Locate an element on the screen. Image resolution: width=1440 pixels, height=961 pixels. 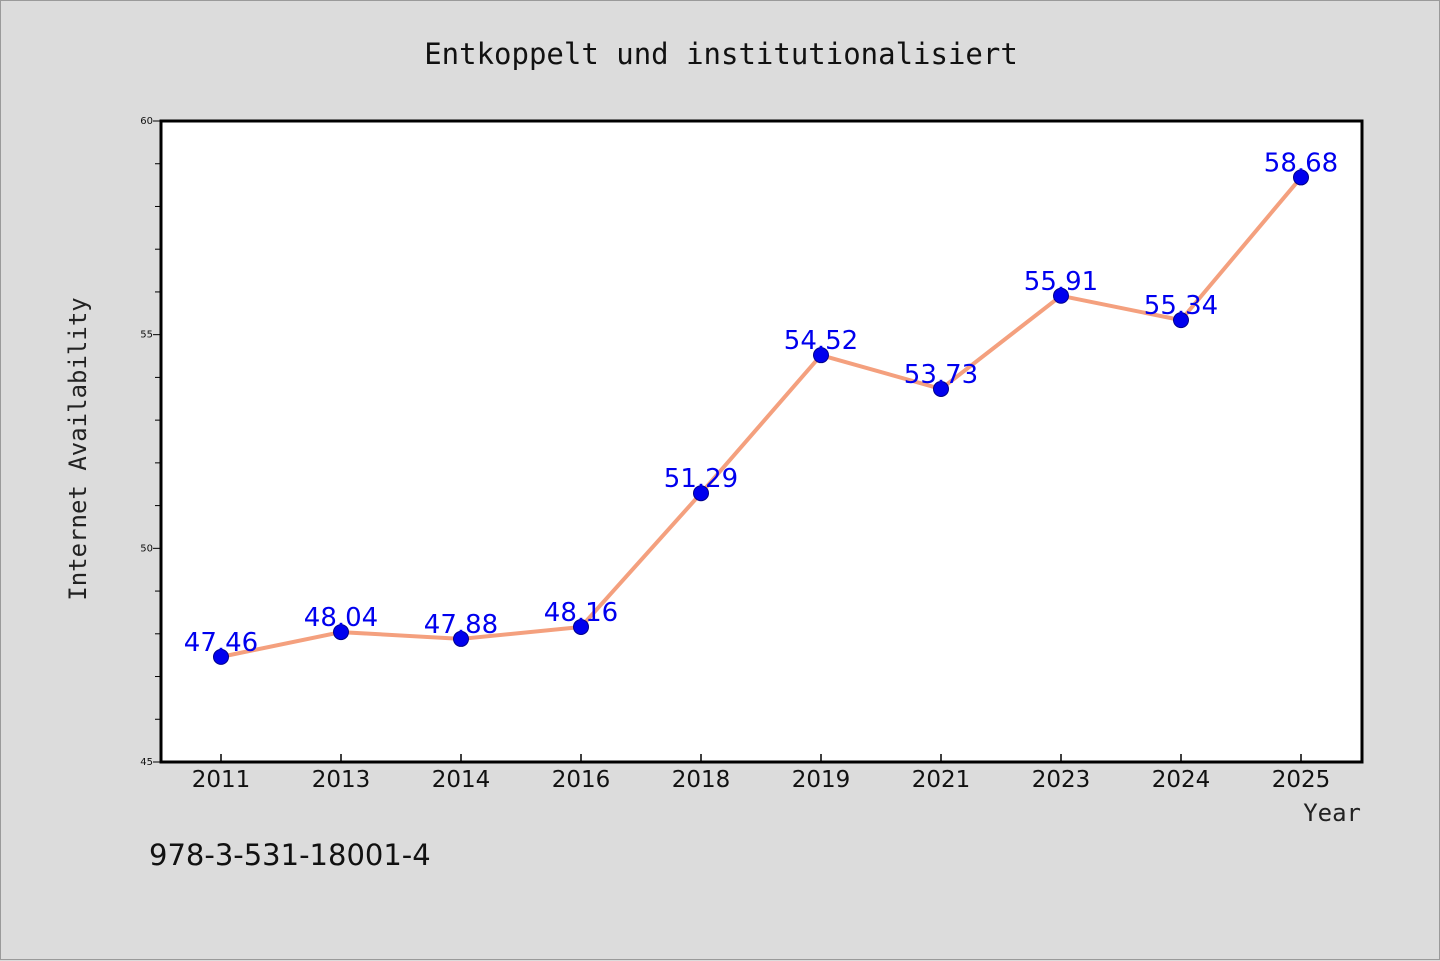
data-label: 55.91 is located at coordinates (1061, 282).